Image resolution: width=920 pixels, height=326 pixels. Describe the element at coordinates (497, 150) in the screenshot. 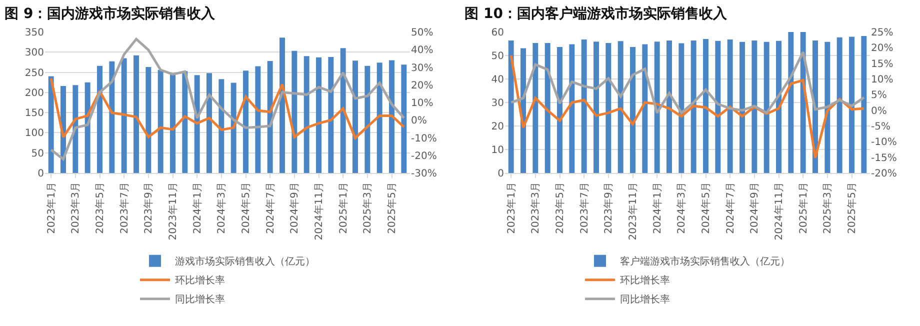

I see `y-tick-label: 10` at that location.